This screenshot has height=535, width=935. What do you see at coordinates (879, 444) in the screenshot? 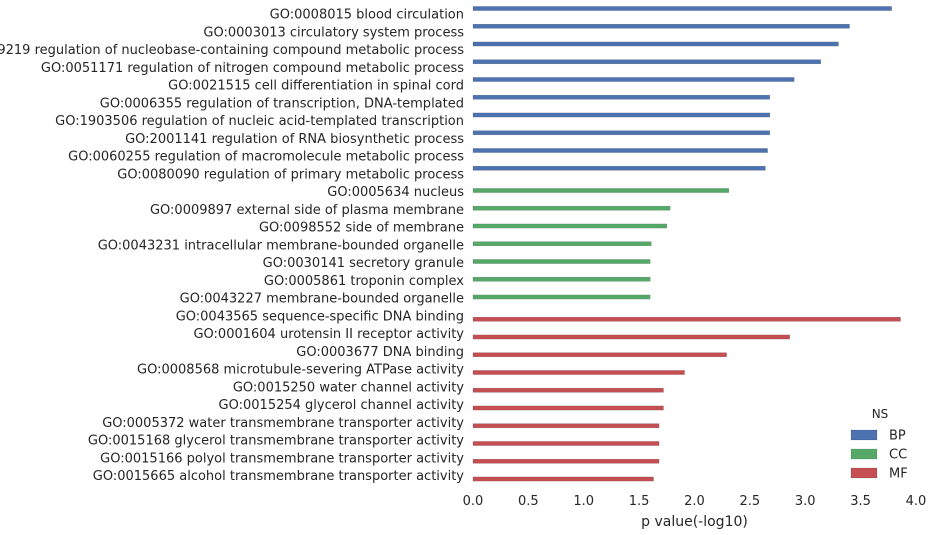
I see `legend: NS BP CC MF` at bounding box center [879, 444].